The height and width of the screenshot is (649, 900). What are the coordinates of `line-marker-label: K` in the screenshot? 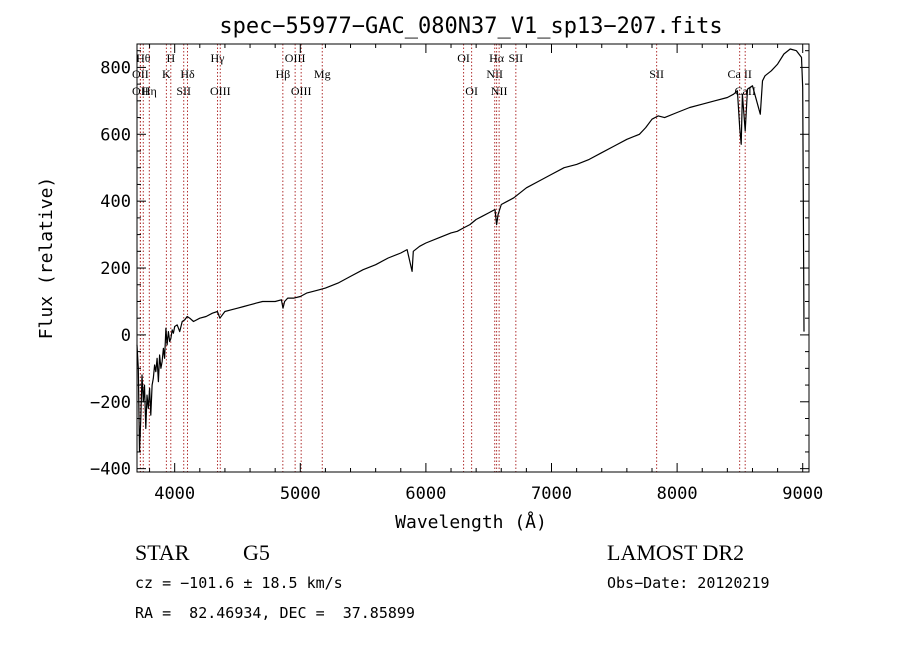 It's located at (166, 74).